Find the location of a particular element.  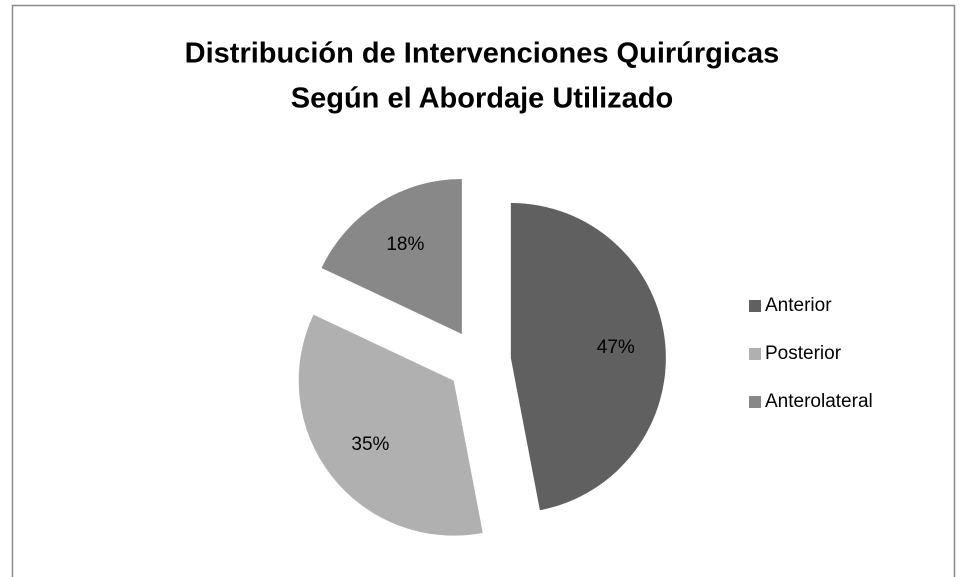

legend-label: Posterior is located at coordinates (803, 353).